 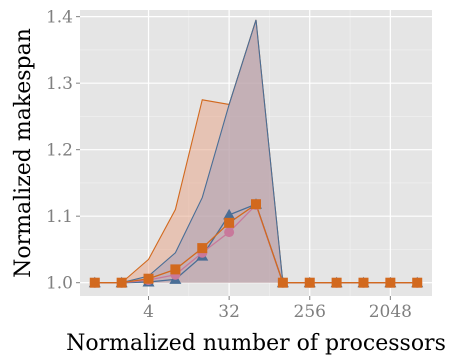 What do you see at coordinates (59, 84) in the screenshot?
I see `y-tick-label: 1.3` at bounding box center [59, 84].